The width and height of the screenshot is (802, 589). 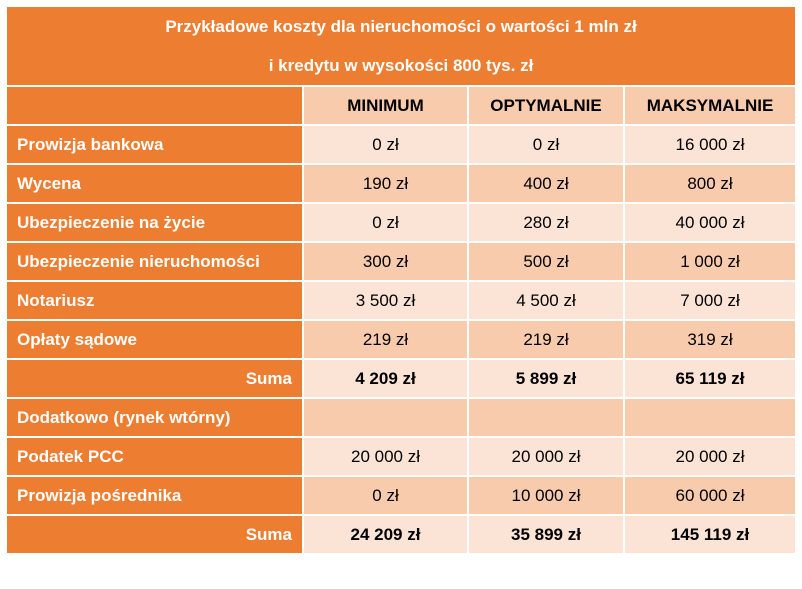 What do you see at coordinates (546, 417) in the screenshot?
I see `cell-optymalnie` at bounding box center [546, 417].